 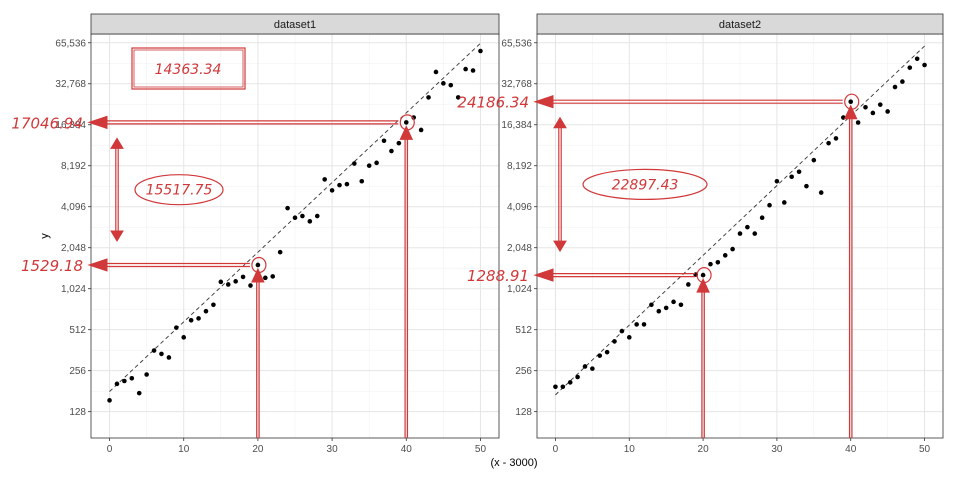 What do you see at coordinates (45, 236) in the screenshot?
I see `y-axis-title: y` at bounding box center [45, 236].